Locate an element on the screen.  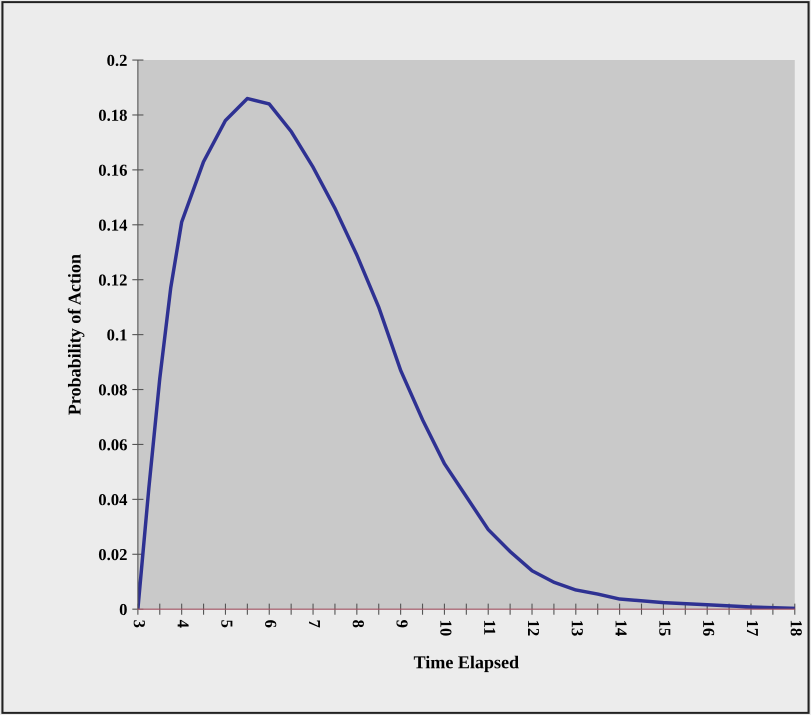
x-tick-label: 6 is located at coordinates (270, 624).